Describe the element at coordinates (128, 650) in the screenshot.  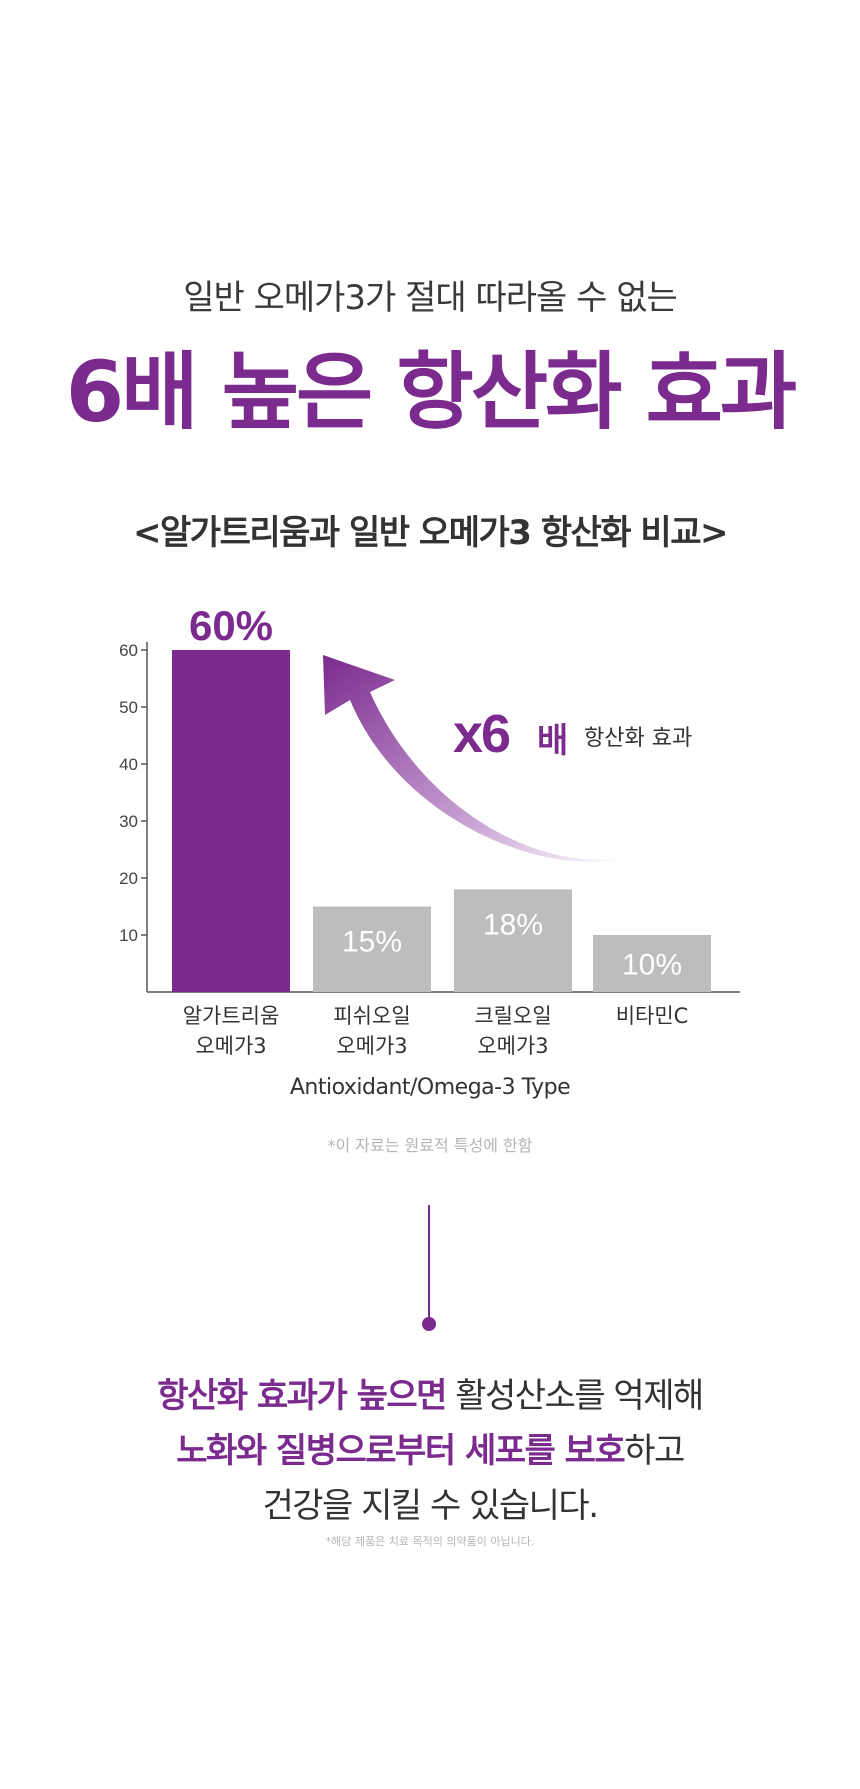
I see `y-tick-label: 60` at that location.